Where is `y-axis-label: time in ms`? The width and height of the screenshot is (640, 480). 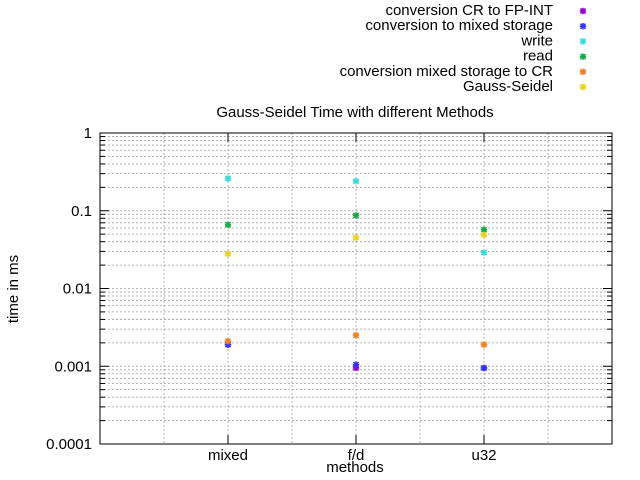
y-axis-label: time in ms is located at coordinates (13, 289).